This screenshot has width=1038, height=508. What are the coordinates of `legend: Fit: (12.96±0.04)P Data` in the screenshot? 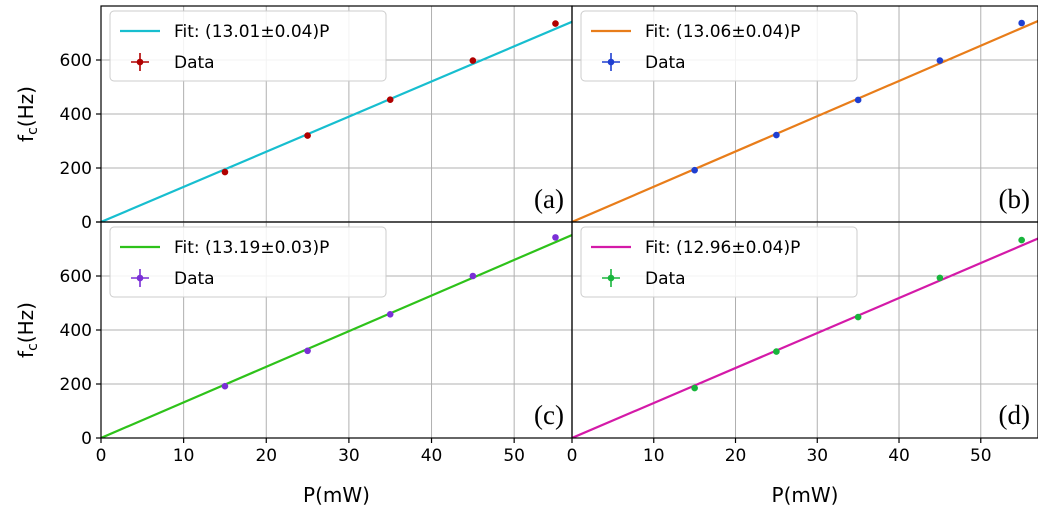 It's located at (719, 262).